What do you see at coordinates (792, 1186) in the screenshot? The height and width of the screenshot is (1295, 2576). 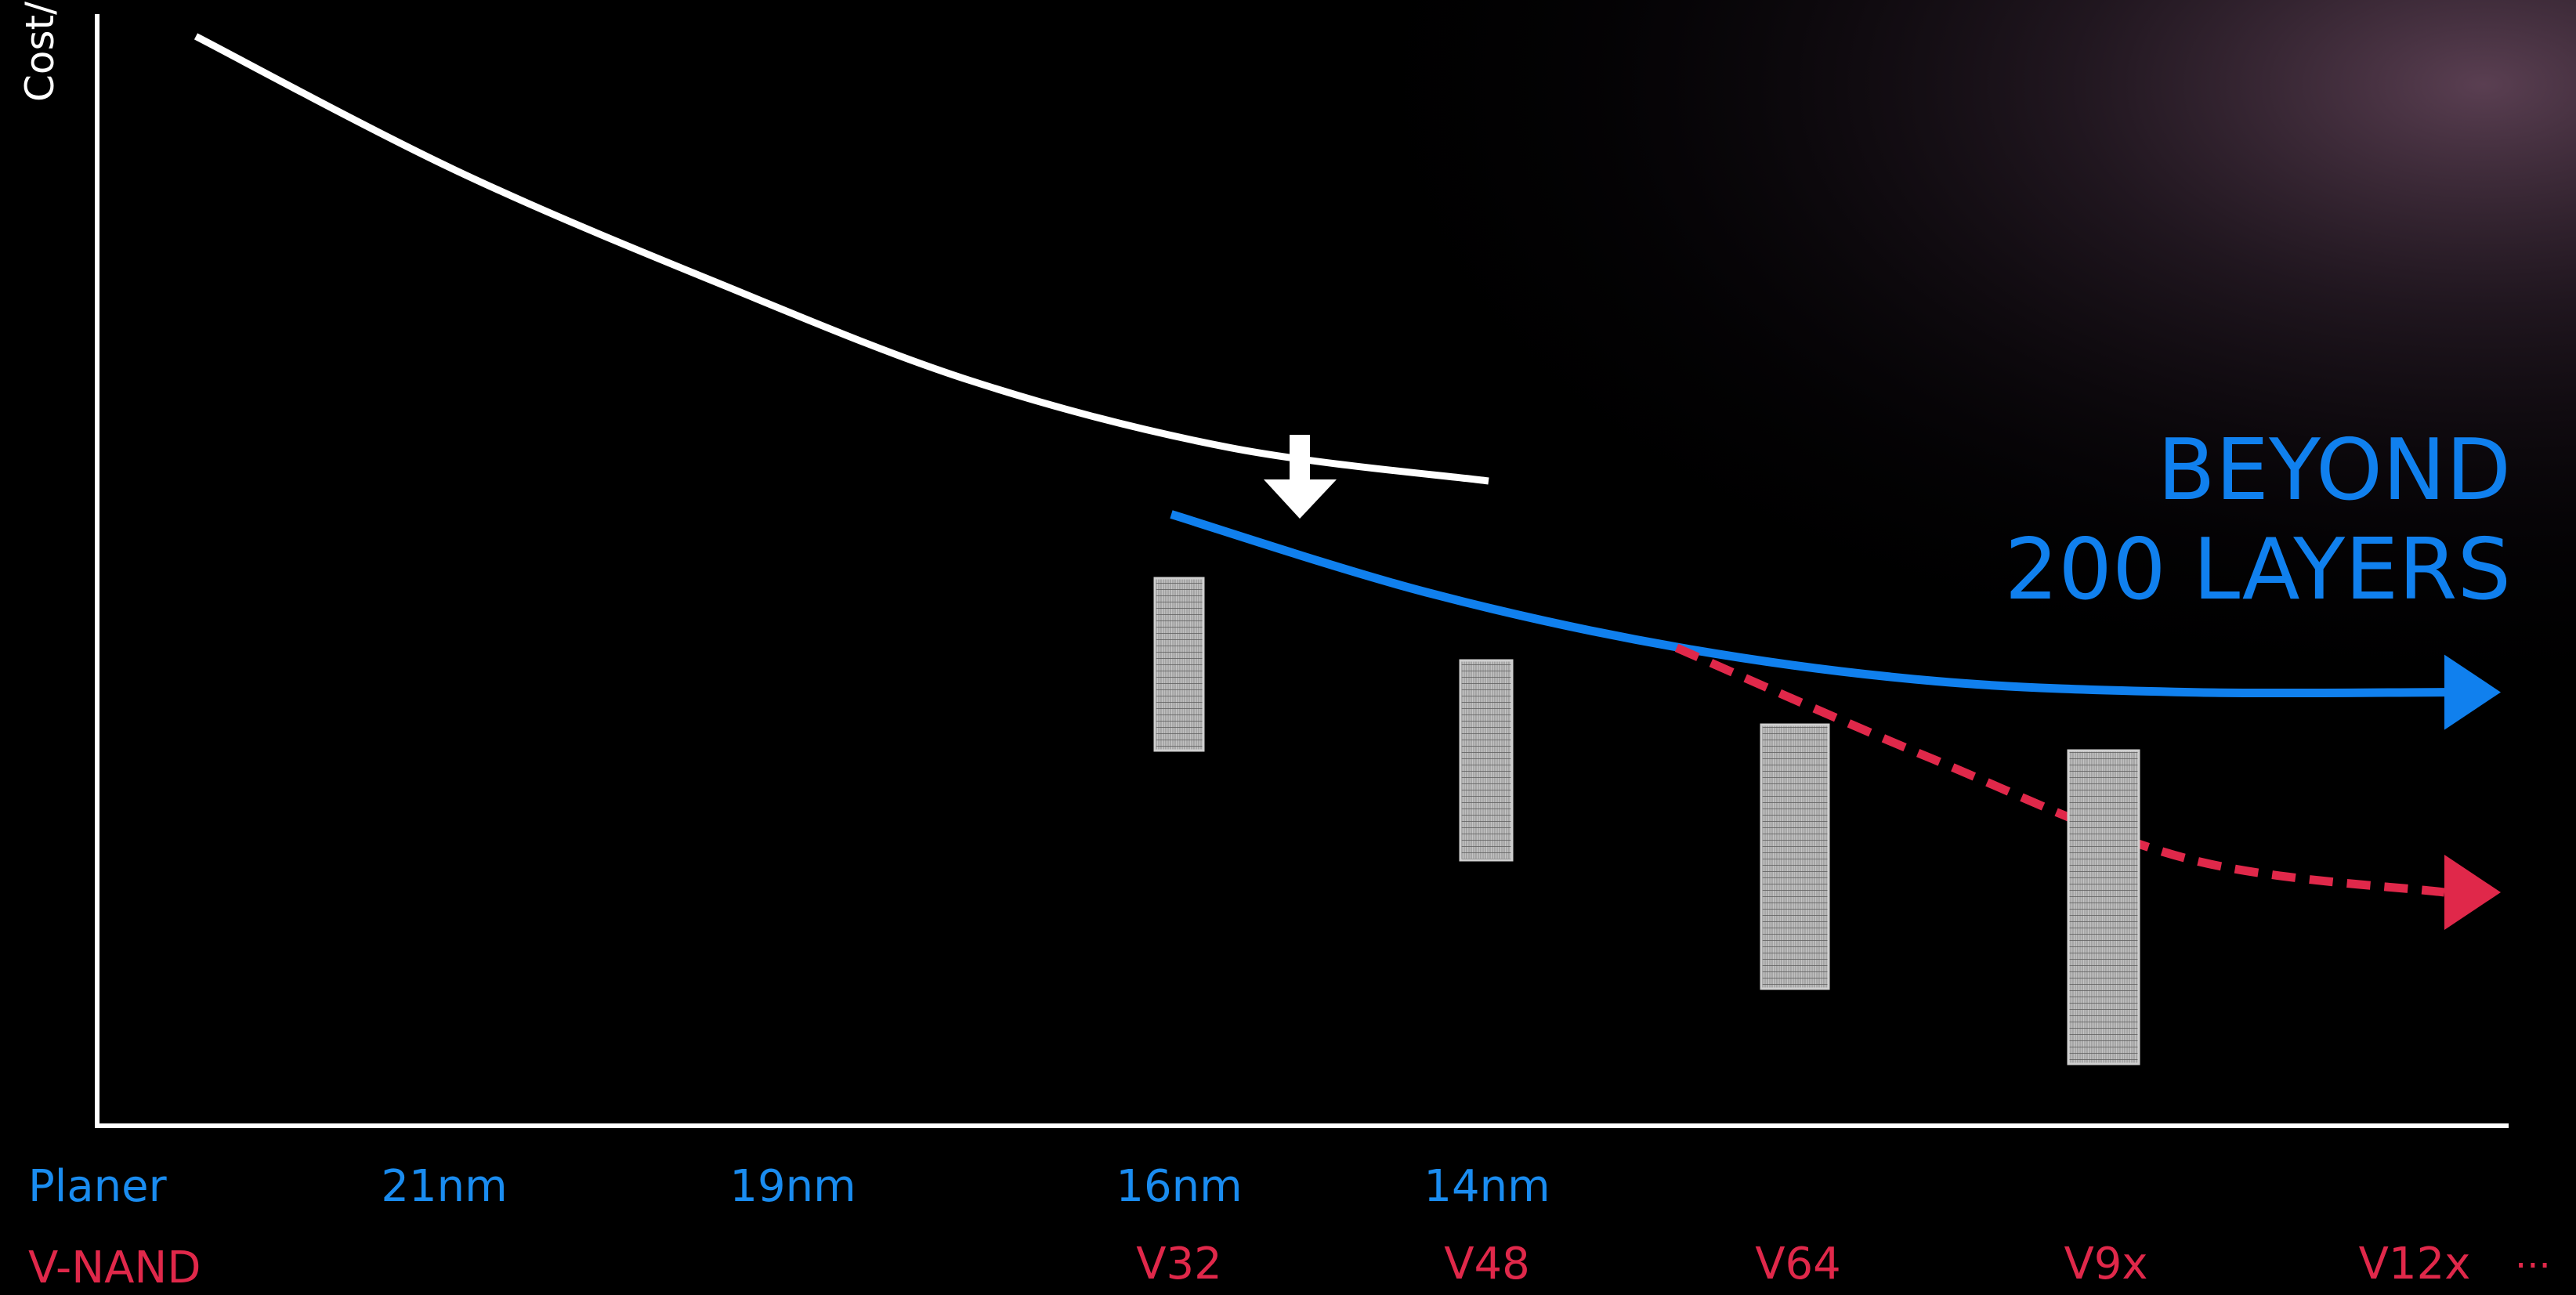 I see `tick-label-19nm: 19nm` at bounding box center [792, 1186].